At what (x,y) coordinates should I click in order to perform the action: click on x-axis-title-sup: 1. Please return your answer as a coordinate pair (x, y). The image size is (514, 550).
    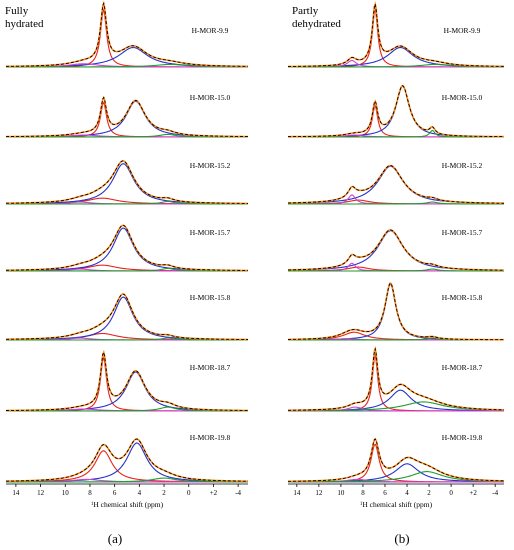
    Looking at the image, I should click on (361, 504).